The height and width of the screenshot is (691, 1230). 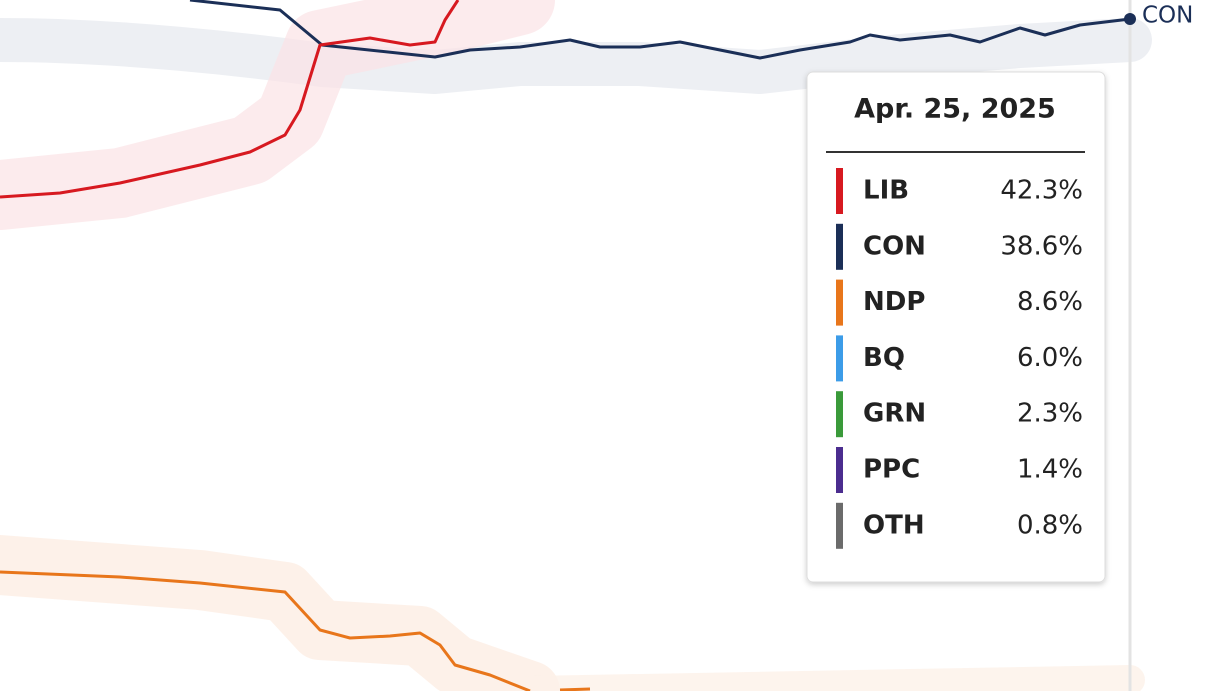 I want to click on row-party: CON, so click(x=894, y=246).